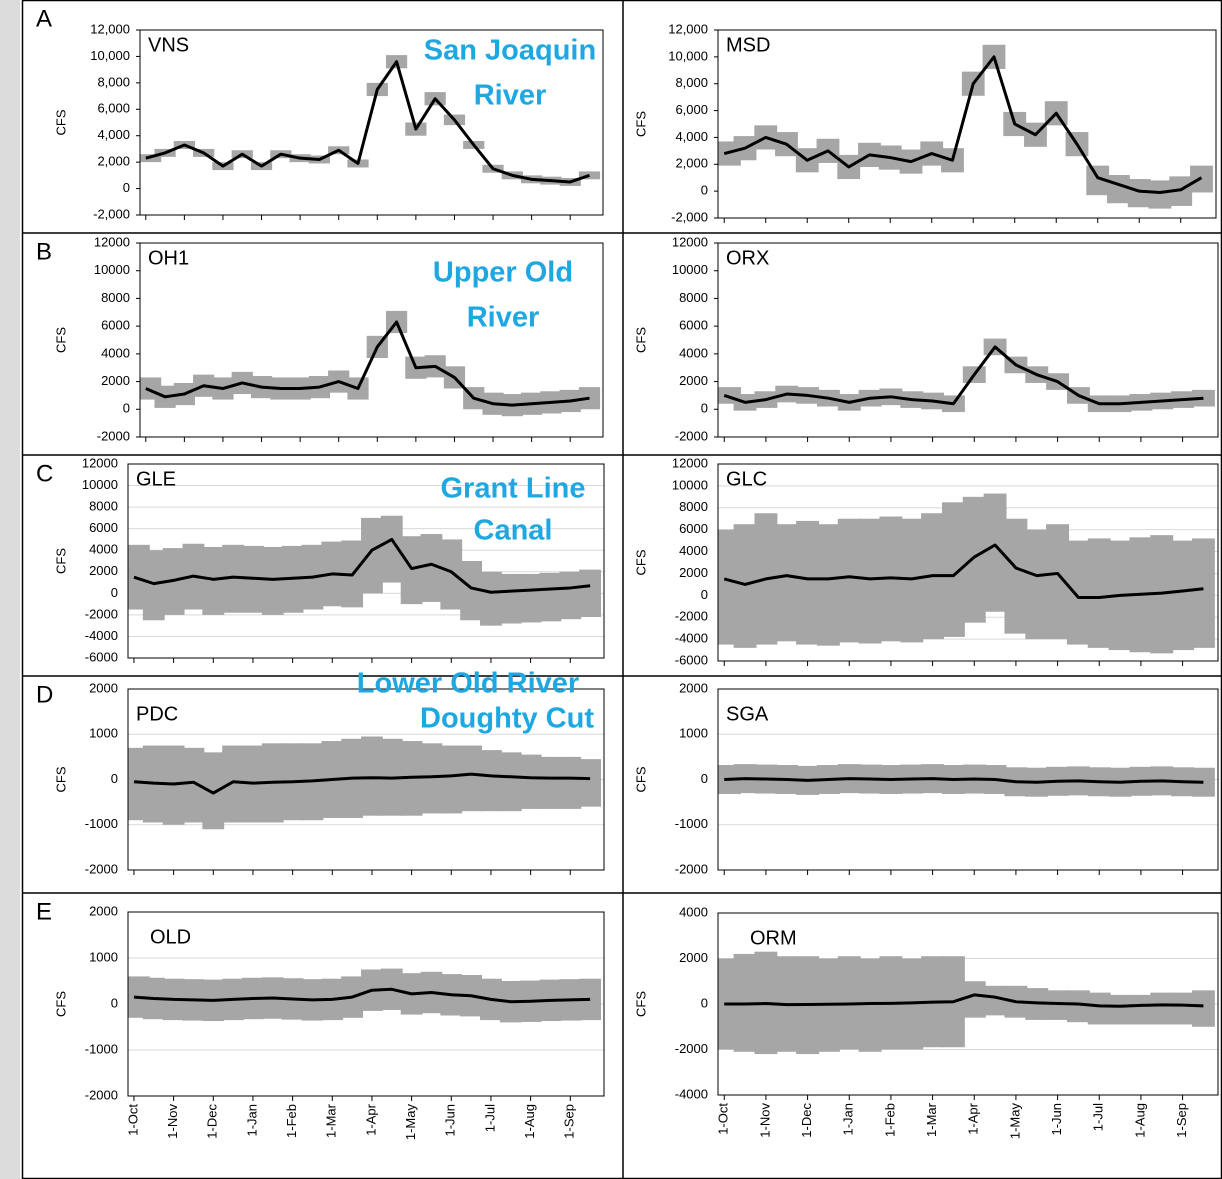  What do you see at coordinates (748, 45) in the screenshot?
I see `station-label: MSD` at bounding box center [748, 45].